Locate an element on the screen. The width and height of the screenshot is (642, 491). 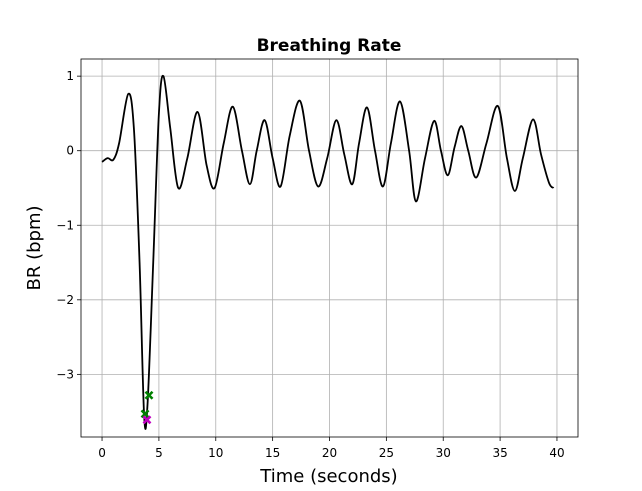
x-tick-label: 5 is located at coordinates (159, 453).